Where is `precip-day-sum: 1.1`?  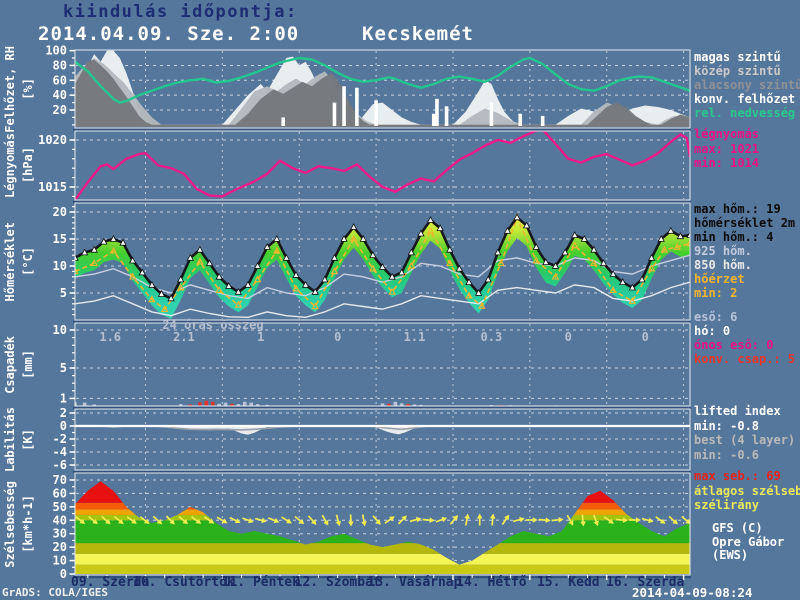 precip-day-sum: 1.1 is located at coordinates (415, 337).